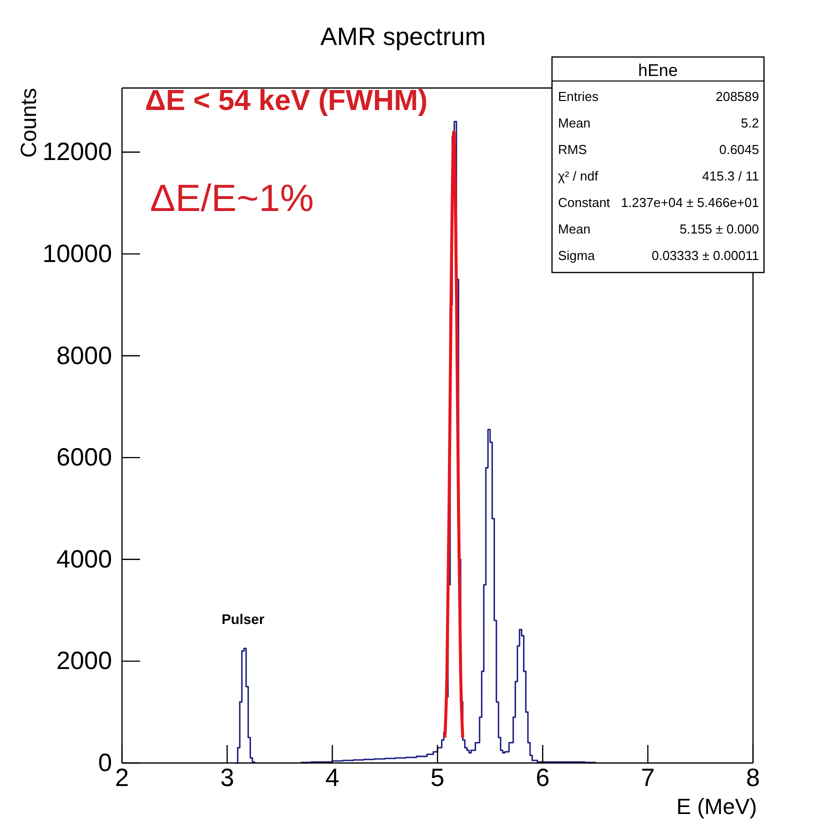  Describe the element at coordinates (730, 176) in the screenshot. I see `annotation: 415.3 / 11` at that location.